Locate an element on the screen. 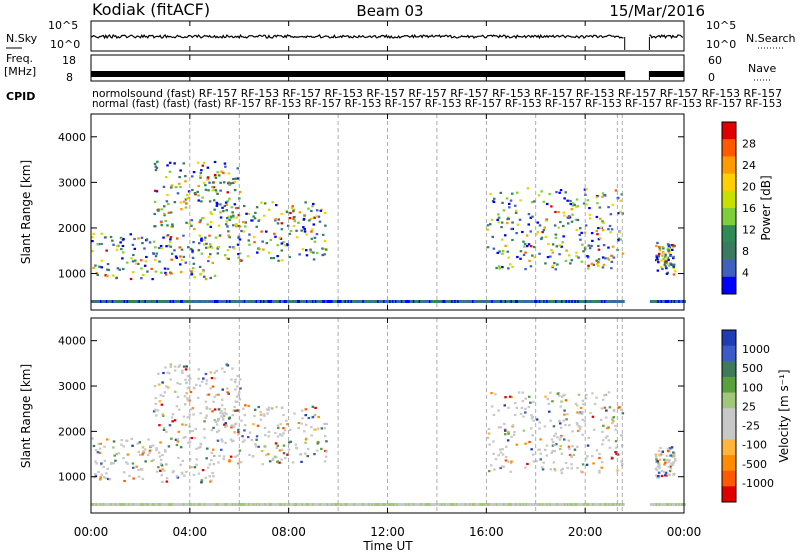 This screenshot has height=554, width=800. y-tick-label: 4000 is located at coordinates (72, 137).